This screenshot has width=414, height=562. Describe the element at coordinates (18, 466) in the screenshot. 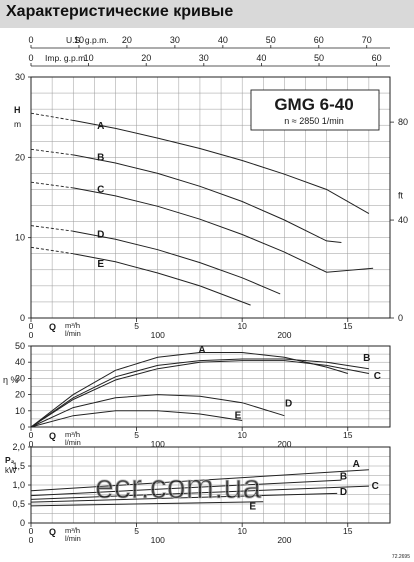

I see `y-tick-label: 1,5` at that location.